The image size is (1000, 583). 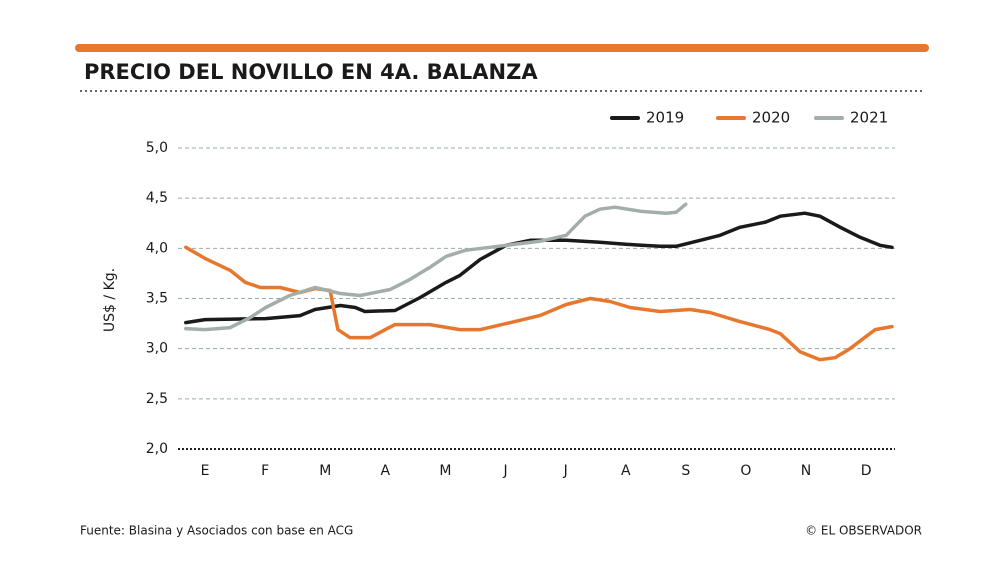 What do you see at coordinates (265, 471) in the screenshot?
I see `x-tick-label: F` at bounding box center [265, 471].